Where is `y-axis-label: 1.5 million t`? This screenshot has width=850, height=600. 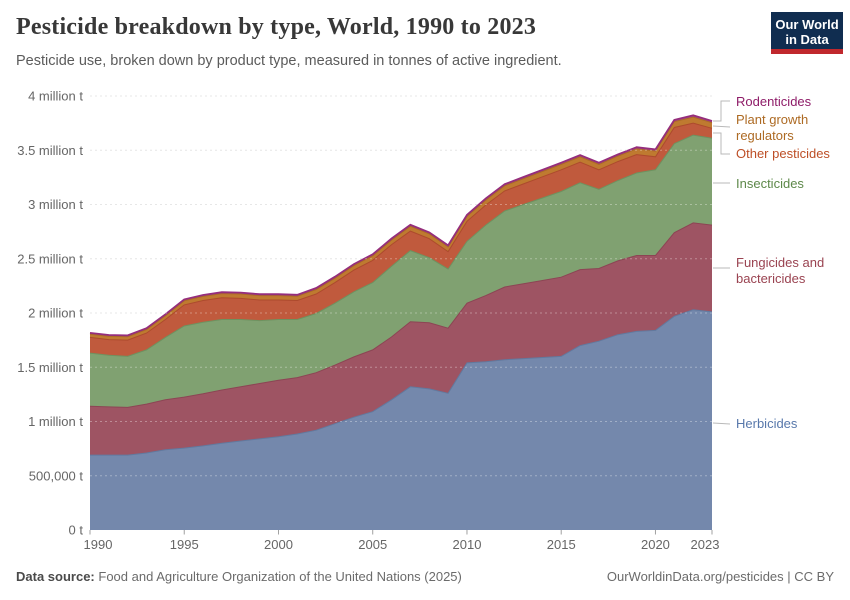 y-axis-label: 1.5 million t is located at coordinates (50, 367).